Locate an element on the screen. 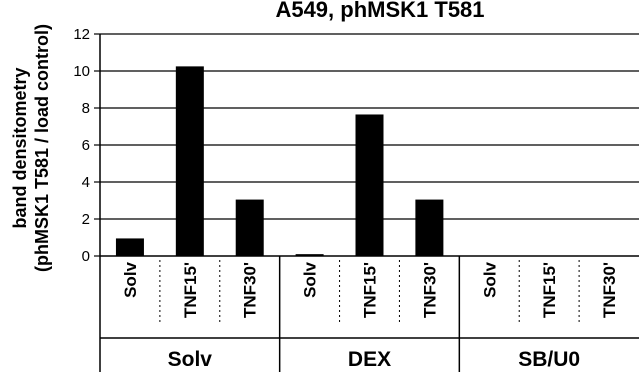 This screenshot has width=639, height=372. y-tick-label: 8 is located at coordinates (86, 108).